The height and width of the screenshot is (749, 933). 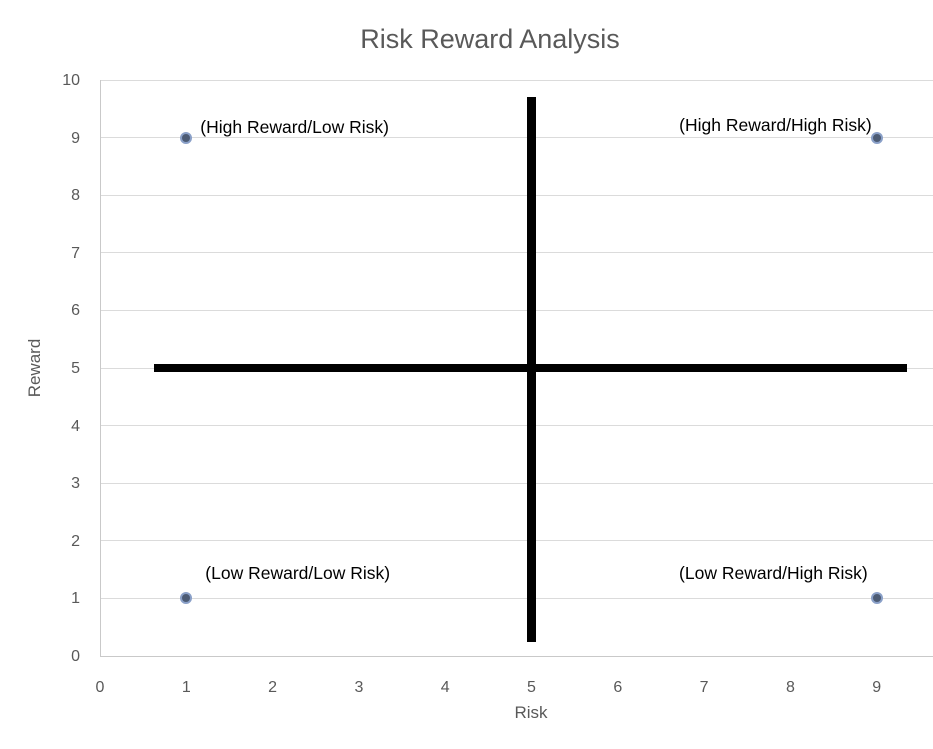 I want to click on y-tick-label-7: 7, so click(x=75, y=253).